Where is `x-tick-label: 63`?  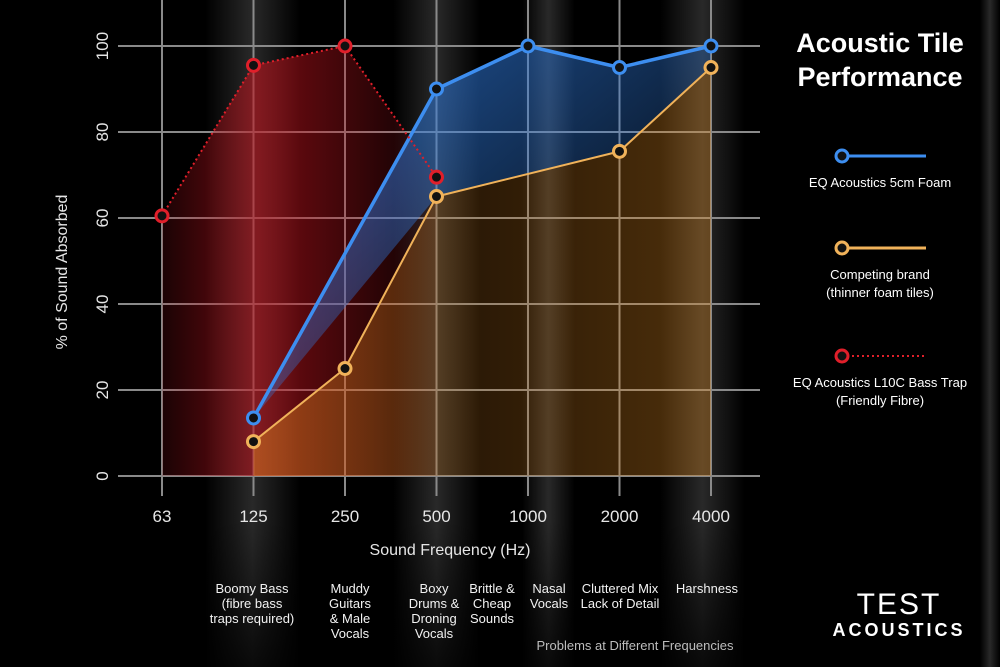 x-tick-label: 63 is located at coordinates (162, 516).